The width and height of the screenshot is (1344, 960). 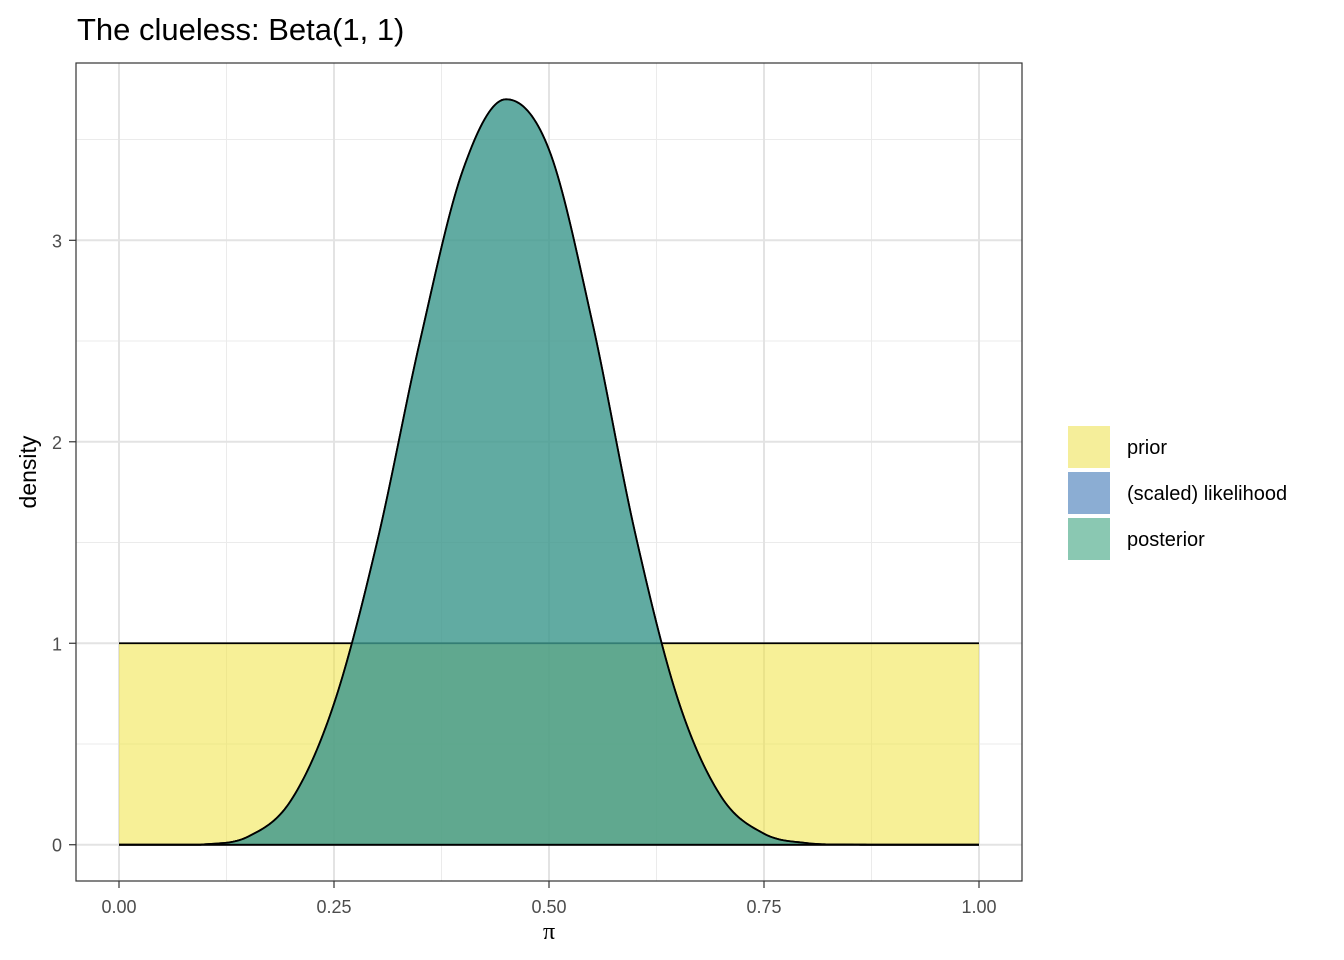 I want to click on legend-swatch-prior, so click(x=1089, y=447).